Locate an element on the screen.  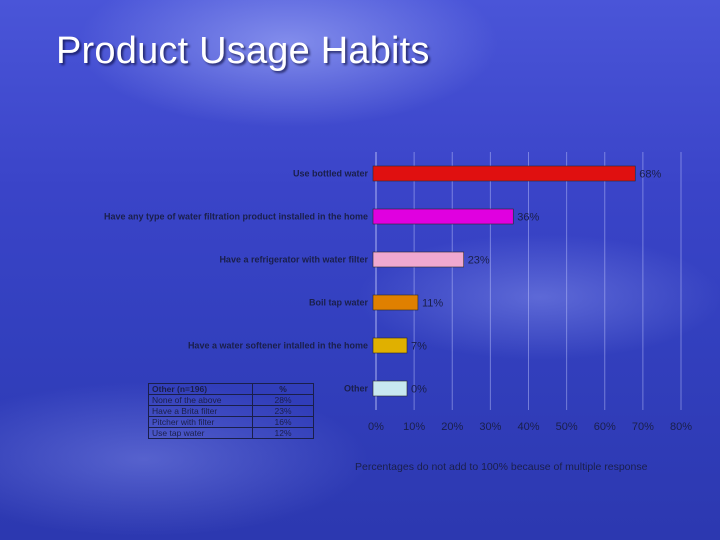
table-row: Have a Brita filter 23% is located at coordinates (231, 411).